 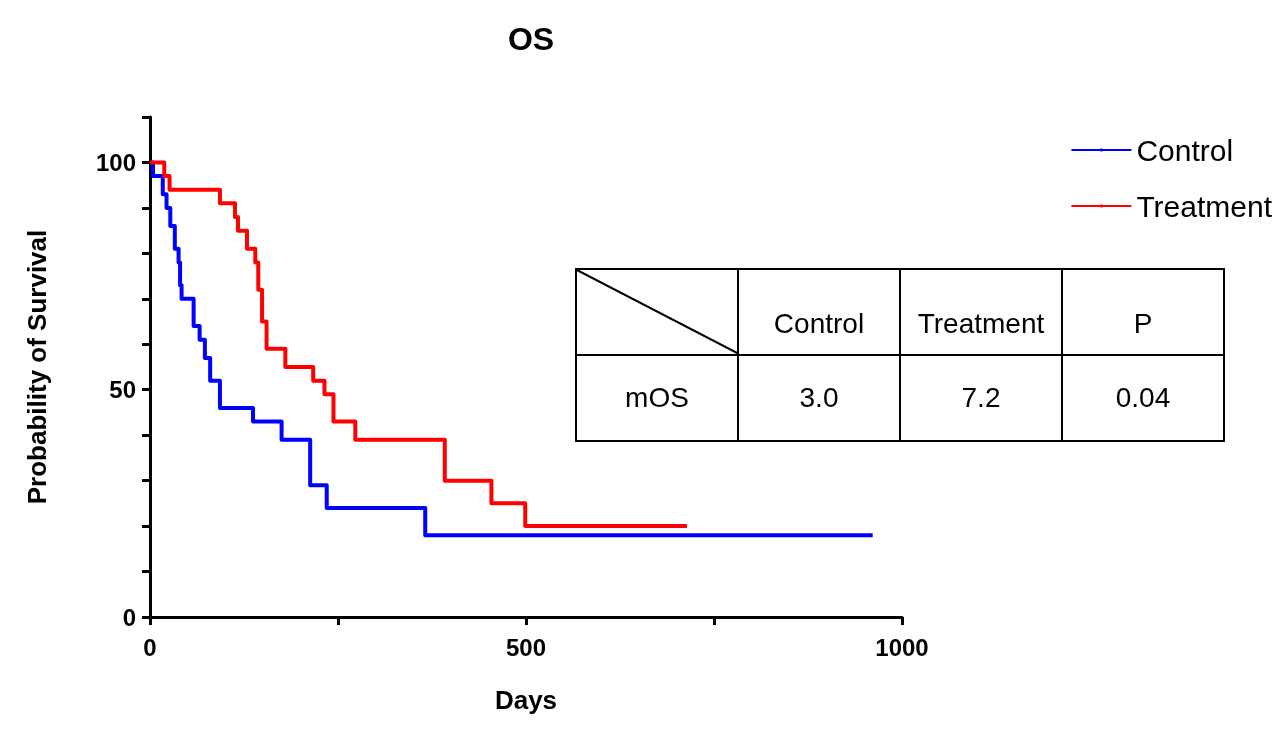 I want to click on text: 7.2, so click(x=981, y=398).